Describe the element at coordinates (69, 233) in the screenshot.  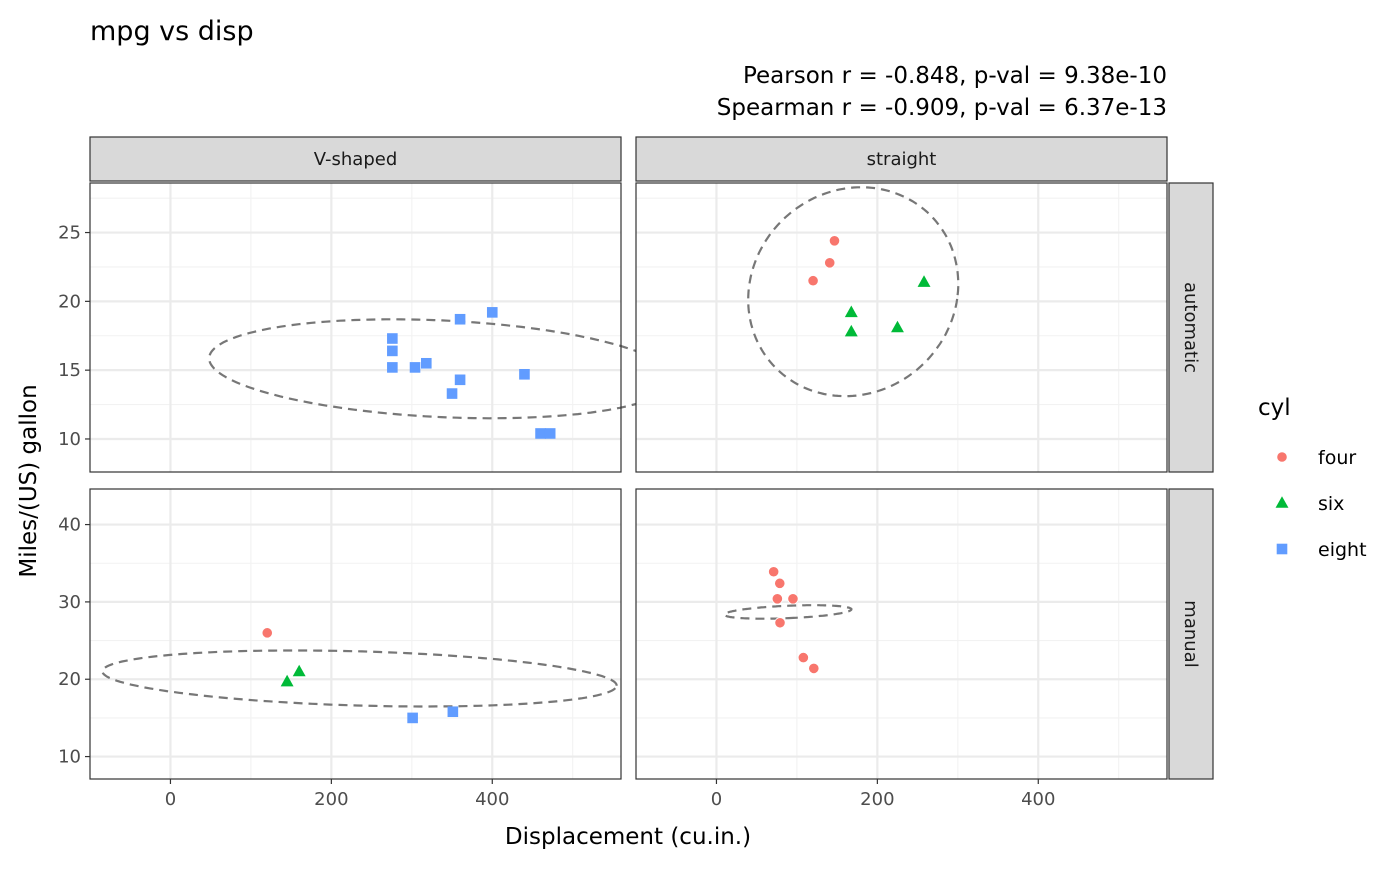
I see `y-tick-label: 25` at that location.